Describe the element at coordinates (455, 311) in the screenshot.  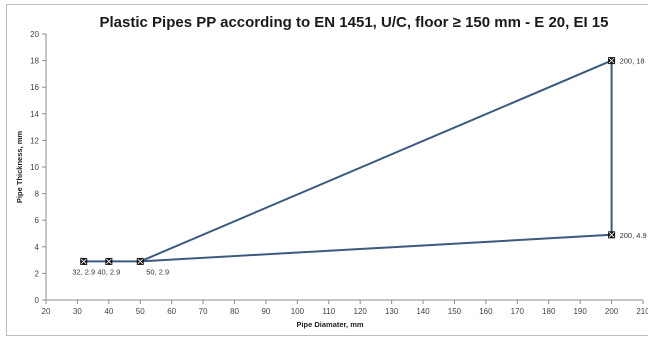
I see `x-tick-label: 150` at that location.